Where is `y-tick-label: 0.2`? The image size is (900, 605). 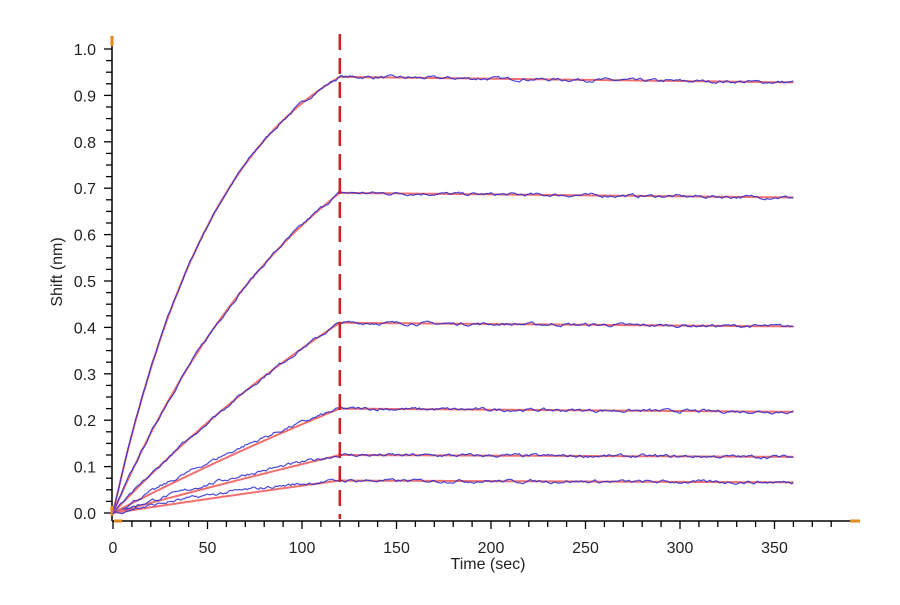 y-tick-label: 0.2 is located at coordinates (85, 421).